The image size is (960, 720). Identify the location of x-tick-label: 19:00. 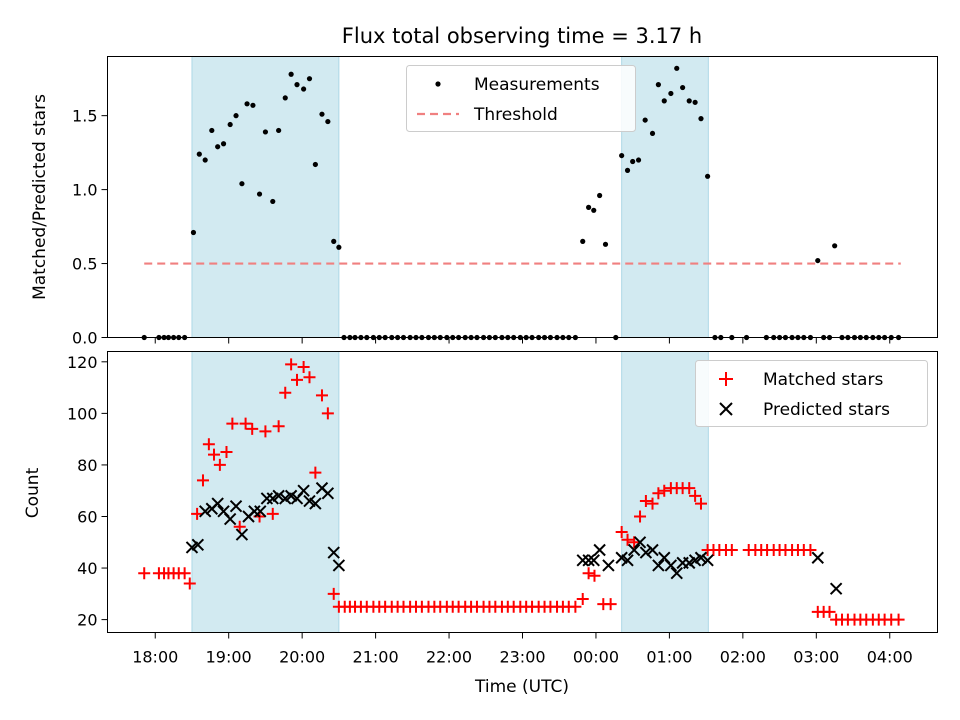
(229, 657).